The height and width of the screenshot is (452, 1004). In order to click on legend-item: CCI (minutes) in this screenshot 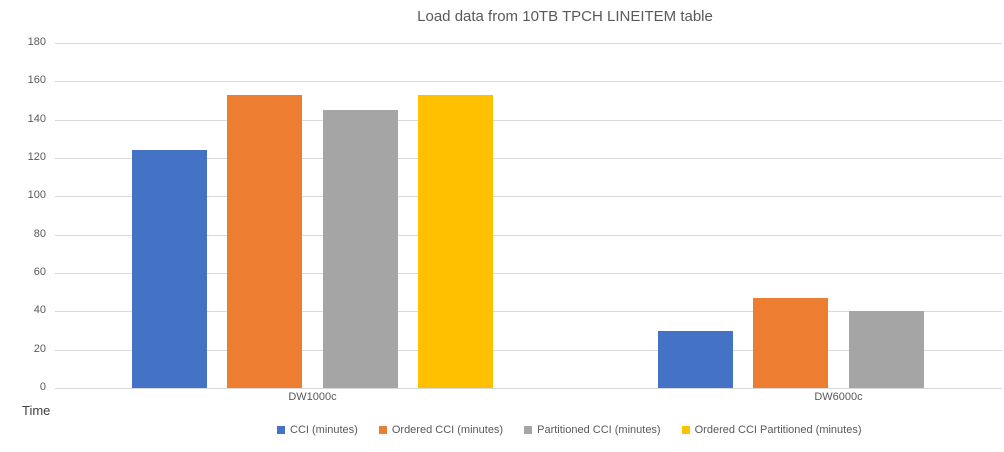, I will do `click(317, 430)`.